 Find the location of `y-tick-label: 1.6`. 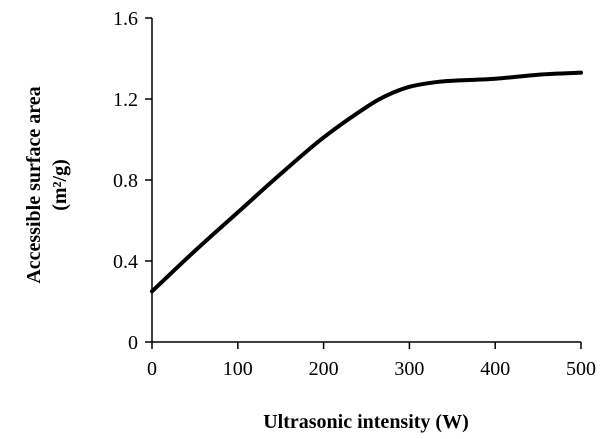

y-tick-label: 1.6 is located at coordinates (125, 19).